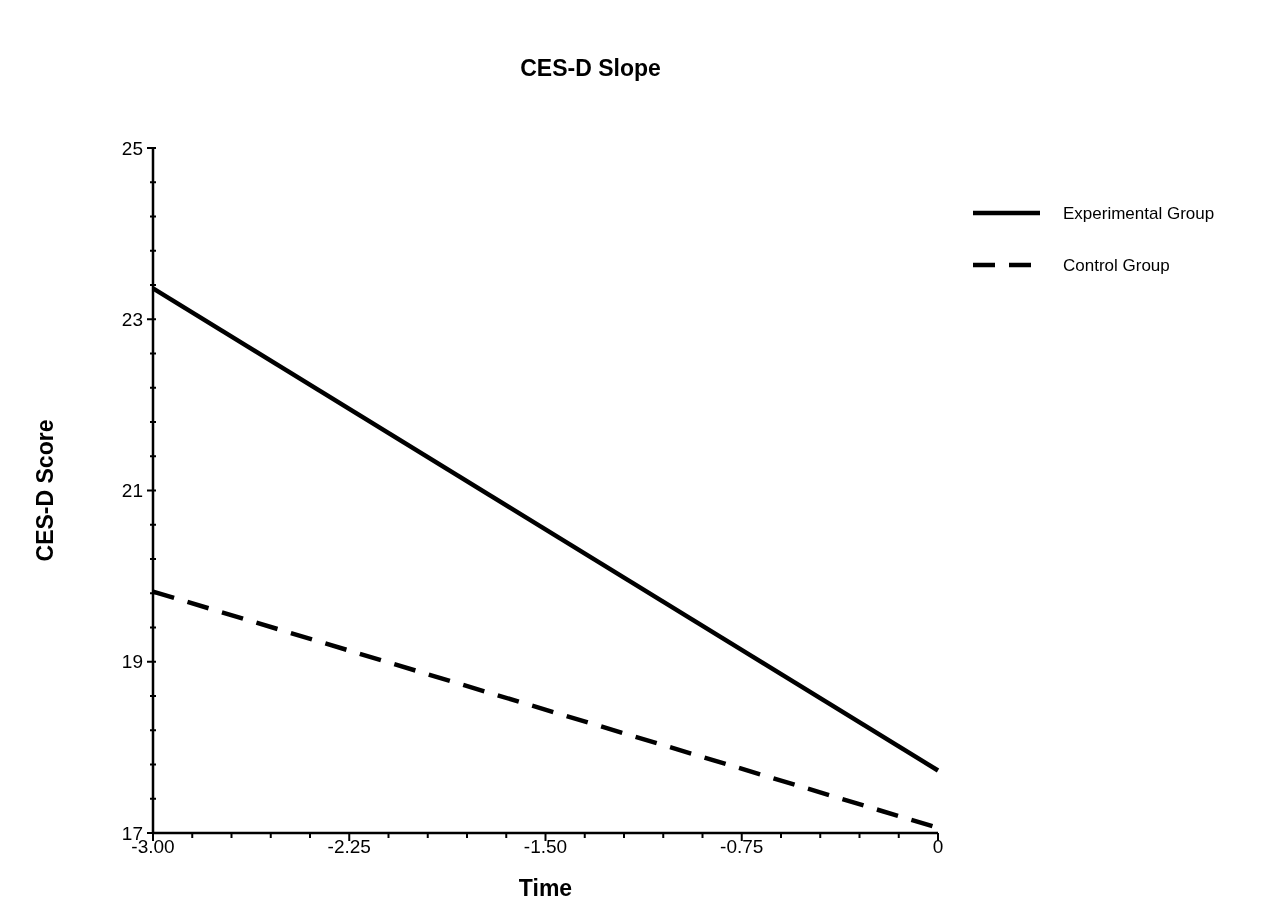 This screenshot has width=1285, height=920. I want to click on x-tick-label: 0, so click(938, 846).